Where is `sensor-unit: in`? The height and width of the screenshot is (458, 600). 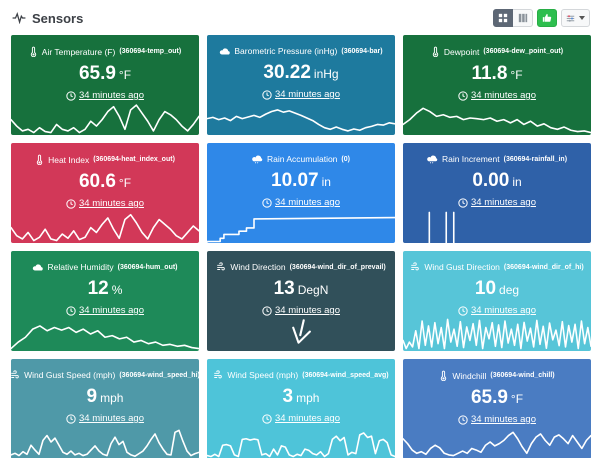
sensor-unit: in is located at coordinates (326, 182).